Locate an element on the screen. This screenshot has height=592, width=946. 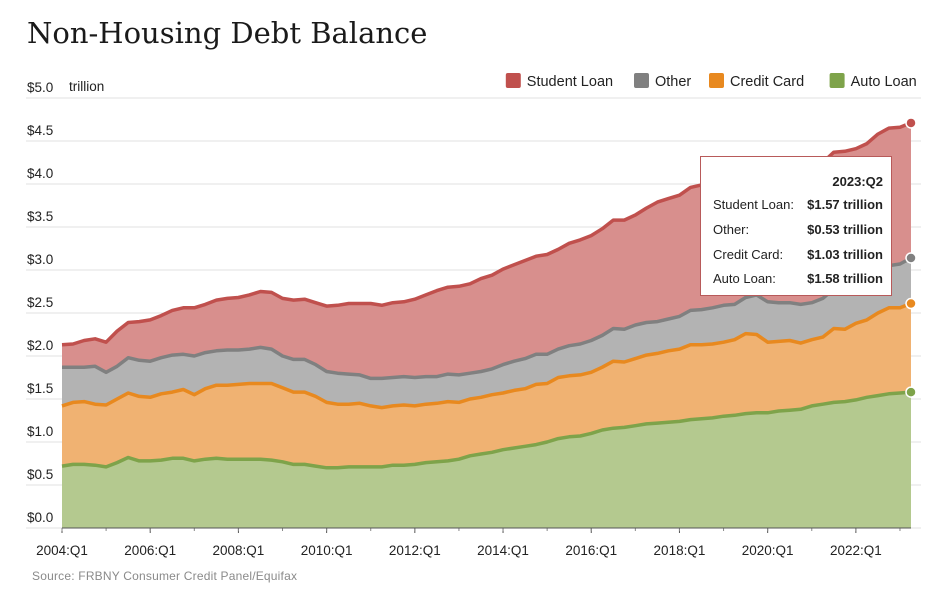
y-tick-label: $4.5 is located at coordinates (40, 130).